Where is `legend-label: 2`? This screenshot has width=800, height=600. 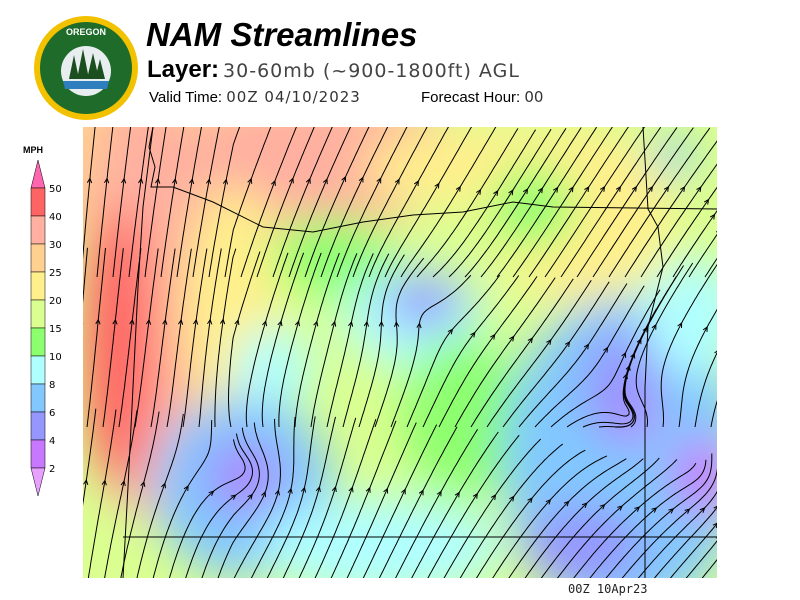
legend-label: 2 is located at coordinates (52, 469).